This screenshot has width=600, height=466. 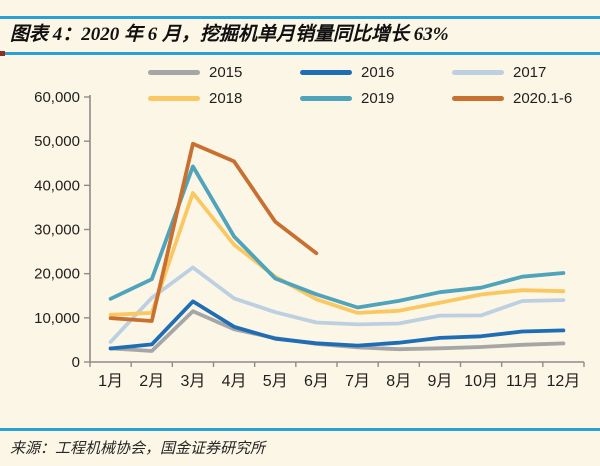 I want to click on legend-item-2017: 2017, so click(x=526, y=72).